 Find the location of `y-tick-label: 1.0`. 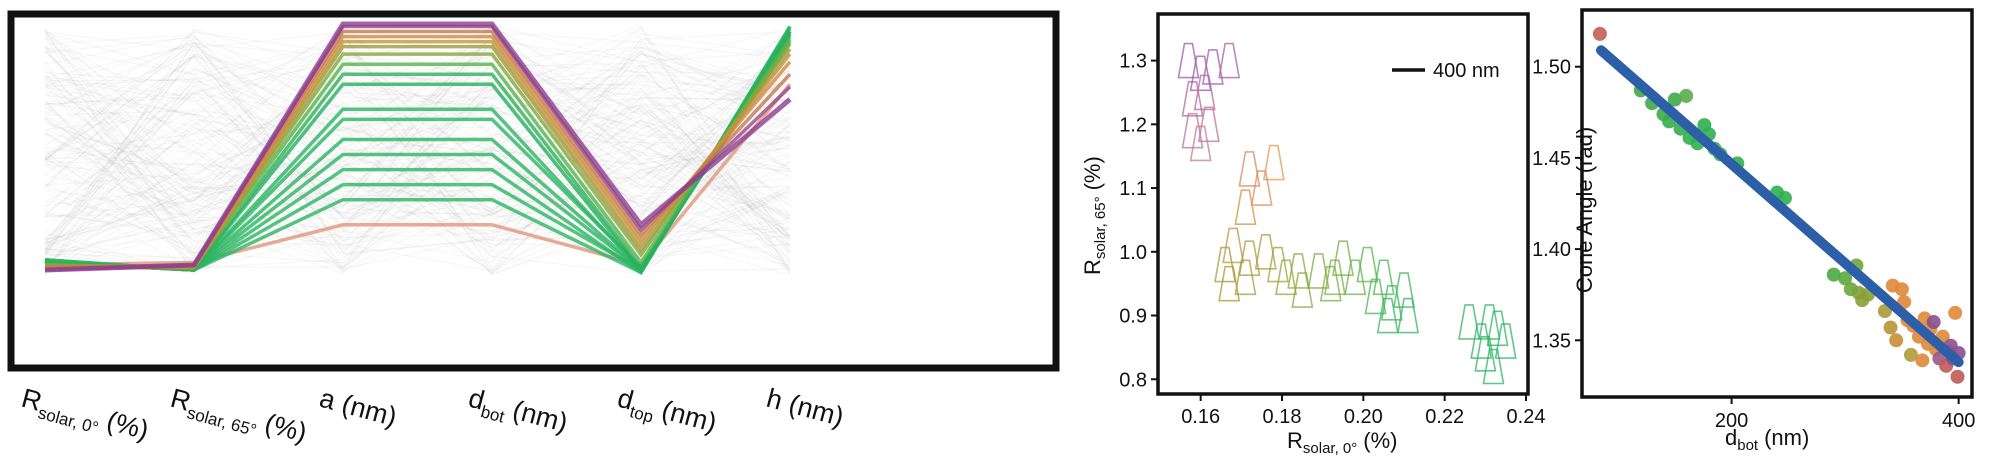

y-tick-label: 1.0 is located at coordinates (1133, 253).